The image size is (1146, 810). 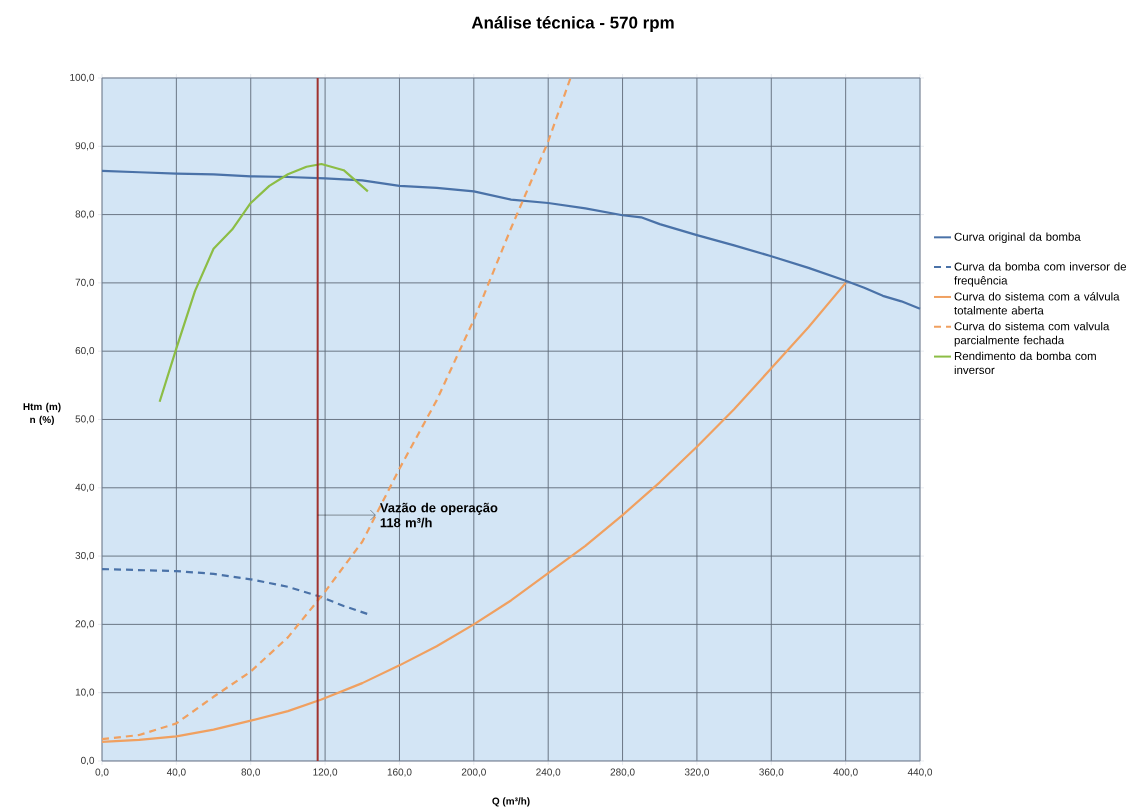 I want to click on y-tick-label: 40,0, so click(x=85, y=487).